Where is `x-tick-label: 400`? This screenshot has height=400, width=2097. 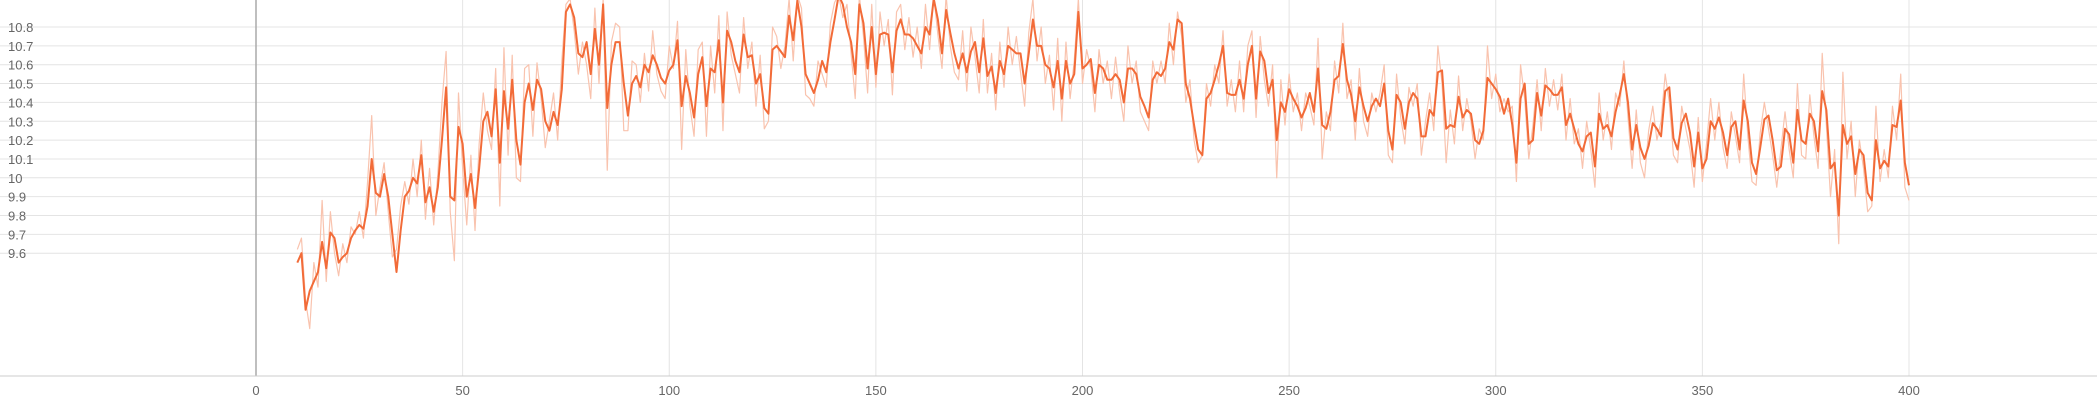 x-tick-label: 400 is located at coordinates (1909, 390).